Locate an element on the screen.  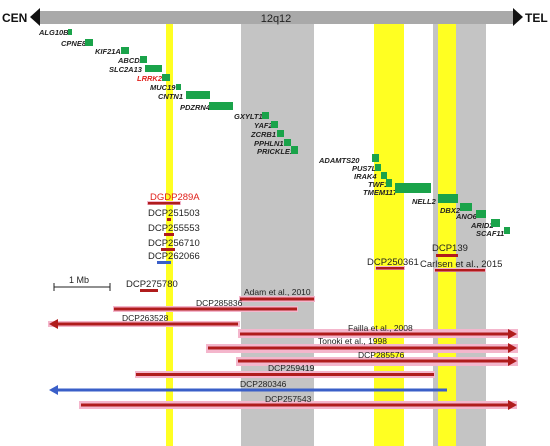
gene-label: TMEM117 is located at coordinates (380, 192).